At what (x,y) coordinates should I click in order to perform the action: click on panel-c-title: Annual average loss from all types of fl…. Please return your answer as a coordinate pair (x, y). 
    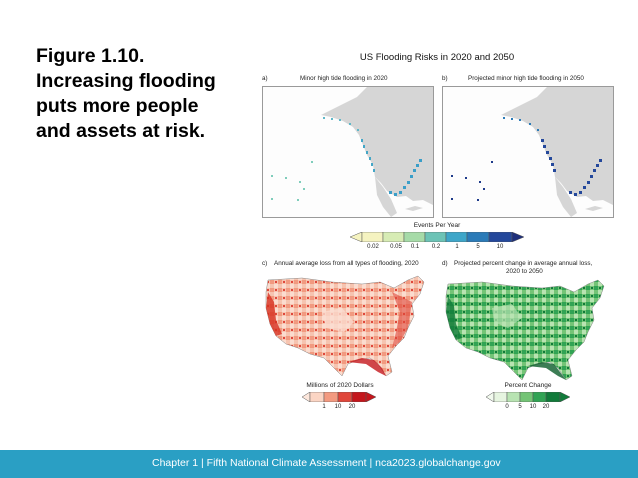
    Looking at the image, I should click on (346, 263).